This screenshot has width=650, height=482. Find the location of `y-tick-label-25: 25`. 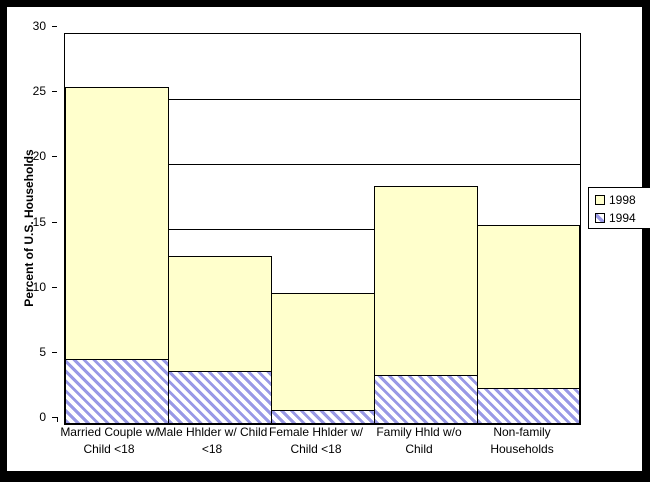

y-tick-label-25: 25 is located at coordinates (39, 91).